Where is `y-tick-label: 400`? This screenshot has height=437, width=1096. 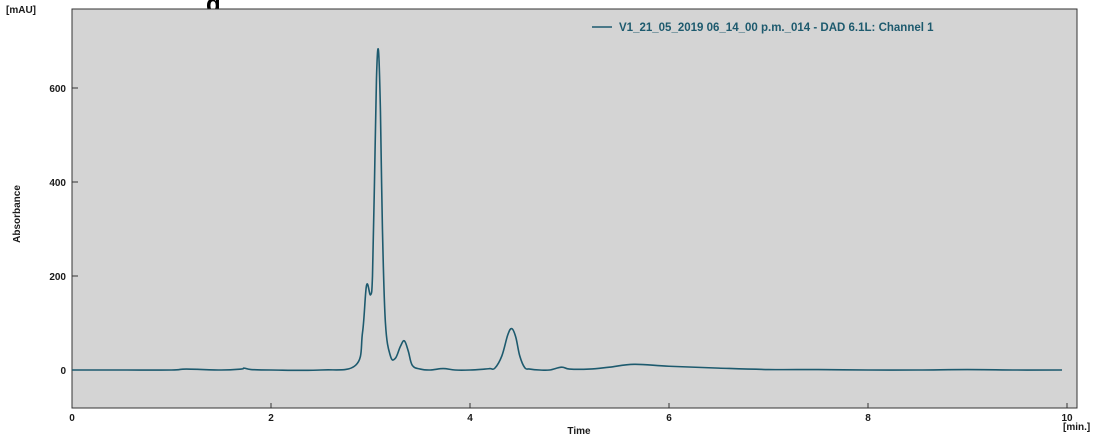
y-tick-label: 400 is located at coordinates (57, 183).